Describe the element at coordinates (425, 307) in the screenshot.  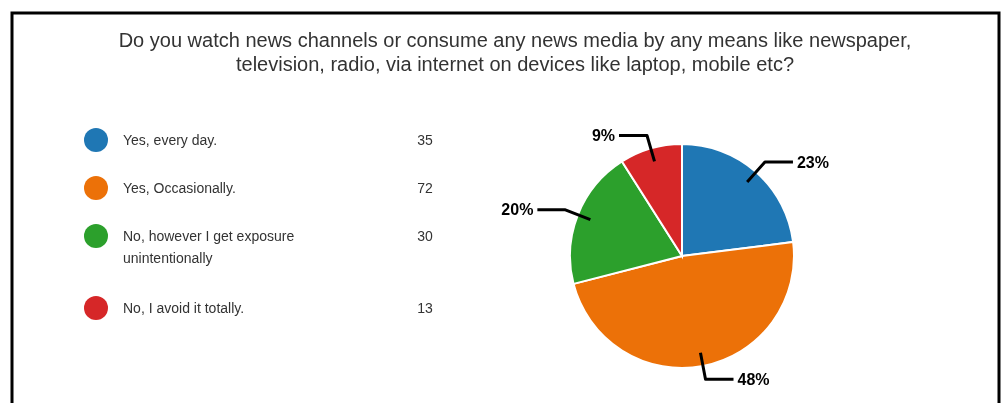
I see `text: 13` at that location.